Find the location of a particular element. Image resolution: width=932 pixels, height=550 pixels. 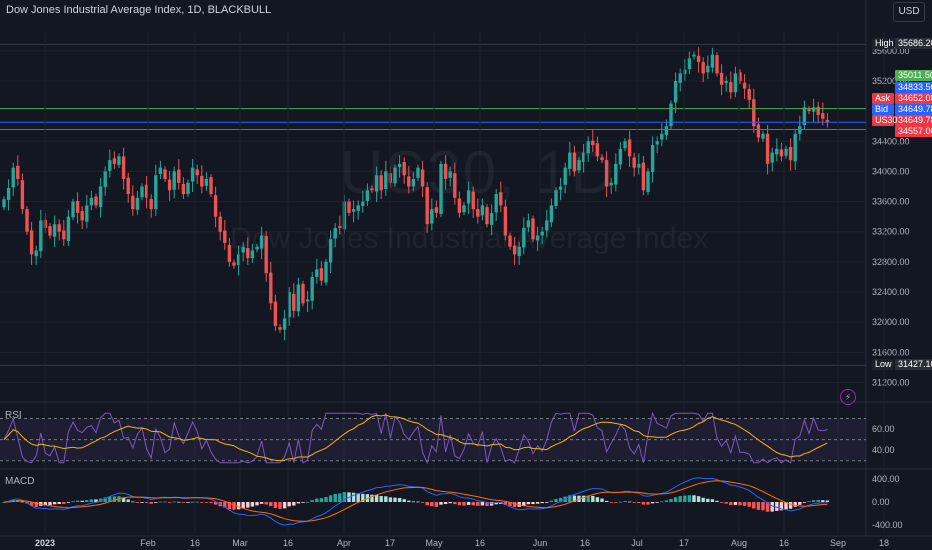

x-tick-label: 2023 is located at coordinates (45, 543).